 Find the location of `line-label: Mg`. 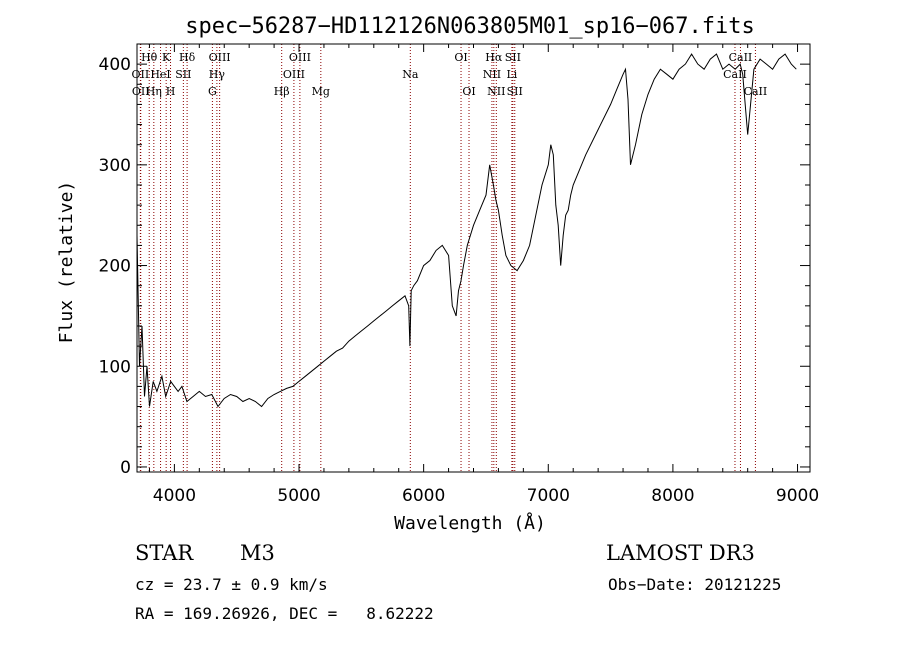

line-label: Mg is located at coordinates (321, 91).